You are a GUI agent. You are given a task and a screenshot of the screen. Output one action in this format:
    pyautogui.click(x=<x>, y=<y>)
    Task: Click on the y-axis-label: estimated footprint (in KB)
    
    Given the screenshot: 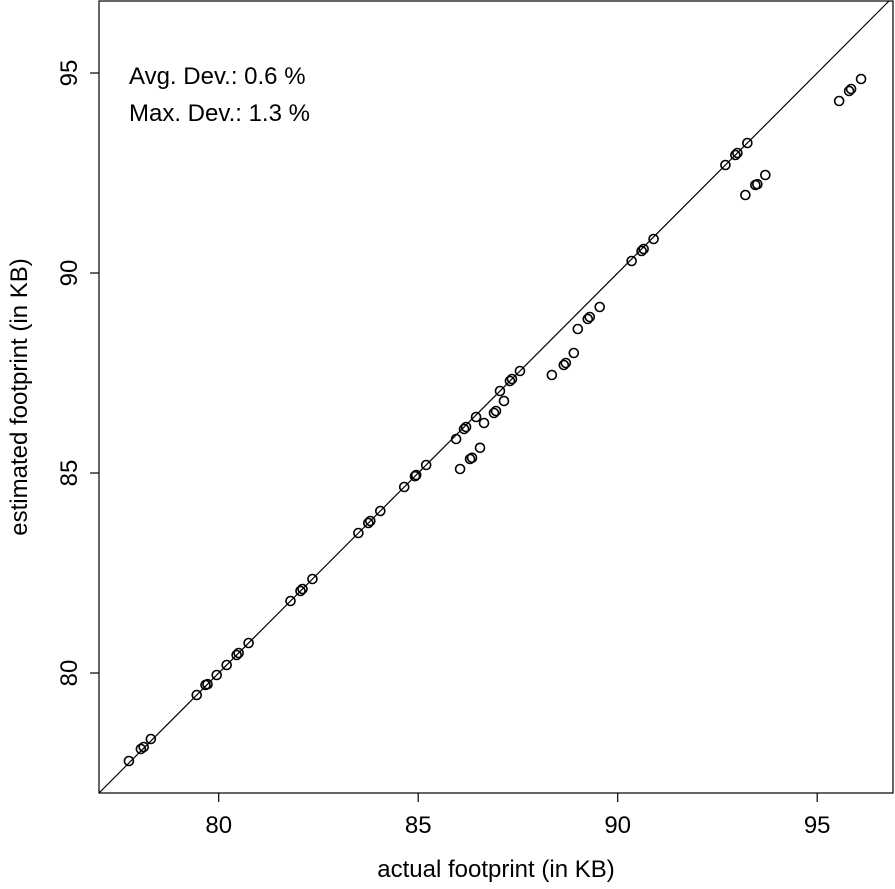 What is the action you would take?
    pyautogui.click(x=19, y=396)
    